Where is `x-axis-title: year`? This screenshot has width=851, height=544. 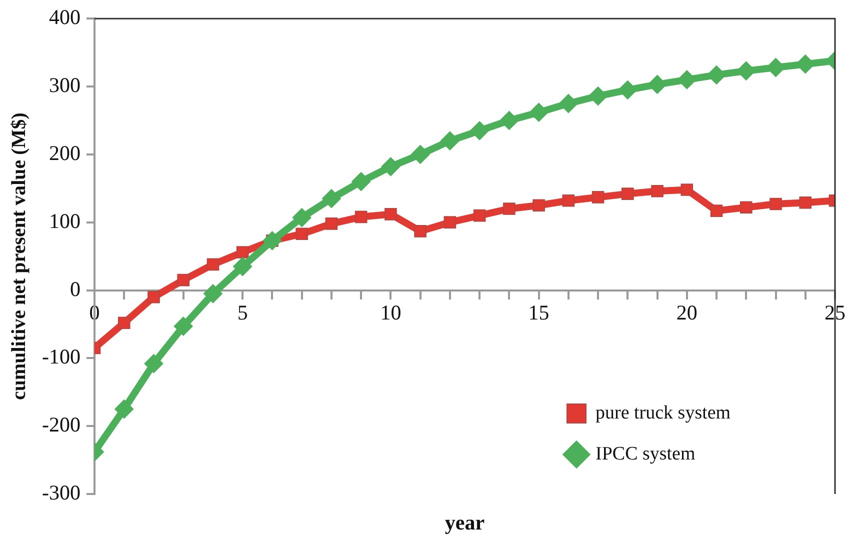 x-axis-title: year is located at coordinates (464, 522).